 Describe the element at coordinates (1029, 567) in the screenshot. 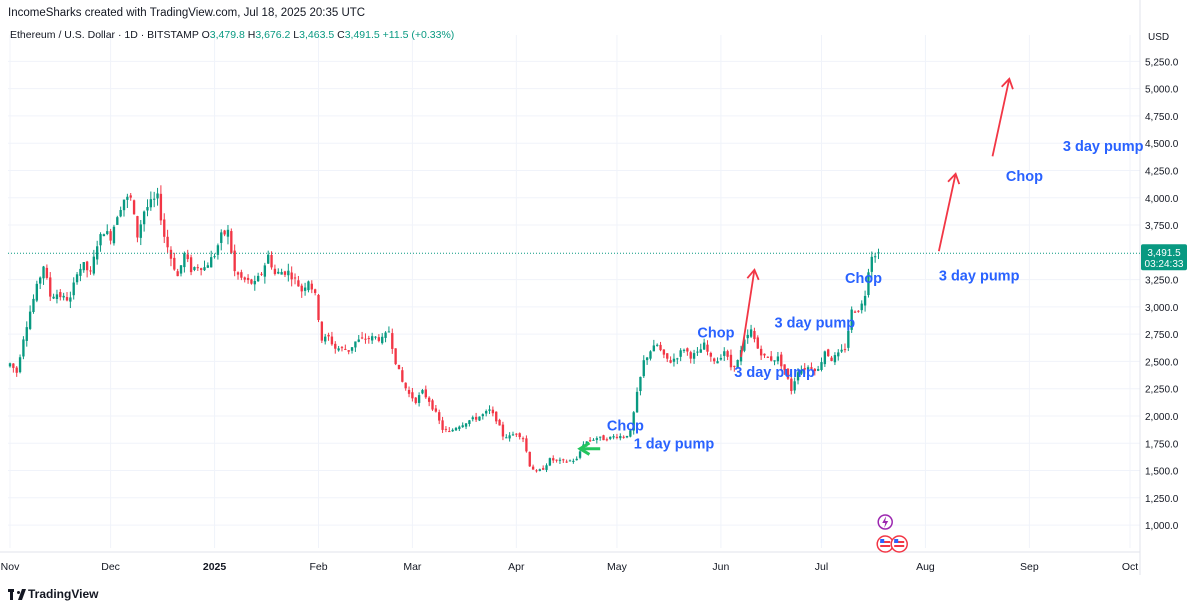

I see `x-tick-label: Sep` at that location.